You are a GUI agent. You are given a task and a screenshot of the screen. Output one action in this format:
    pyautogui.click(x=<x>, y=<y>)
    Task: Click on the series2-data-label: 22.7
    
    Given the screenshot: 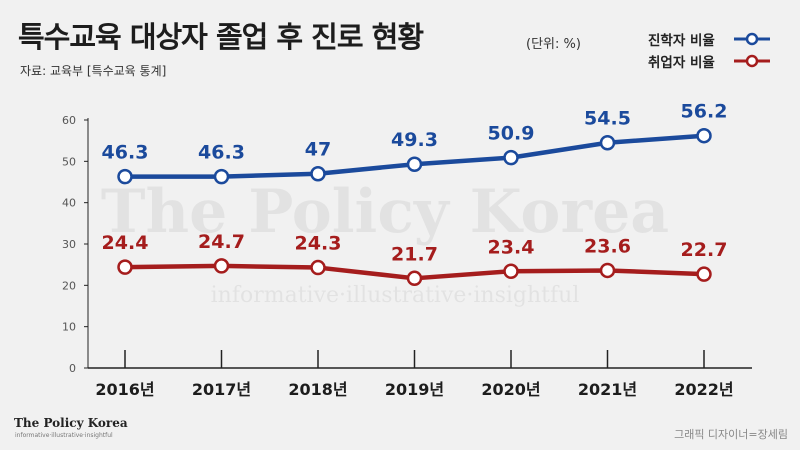 What is the action you would take?
    pyautogui.click(x=704, y=250)
    